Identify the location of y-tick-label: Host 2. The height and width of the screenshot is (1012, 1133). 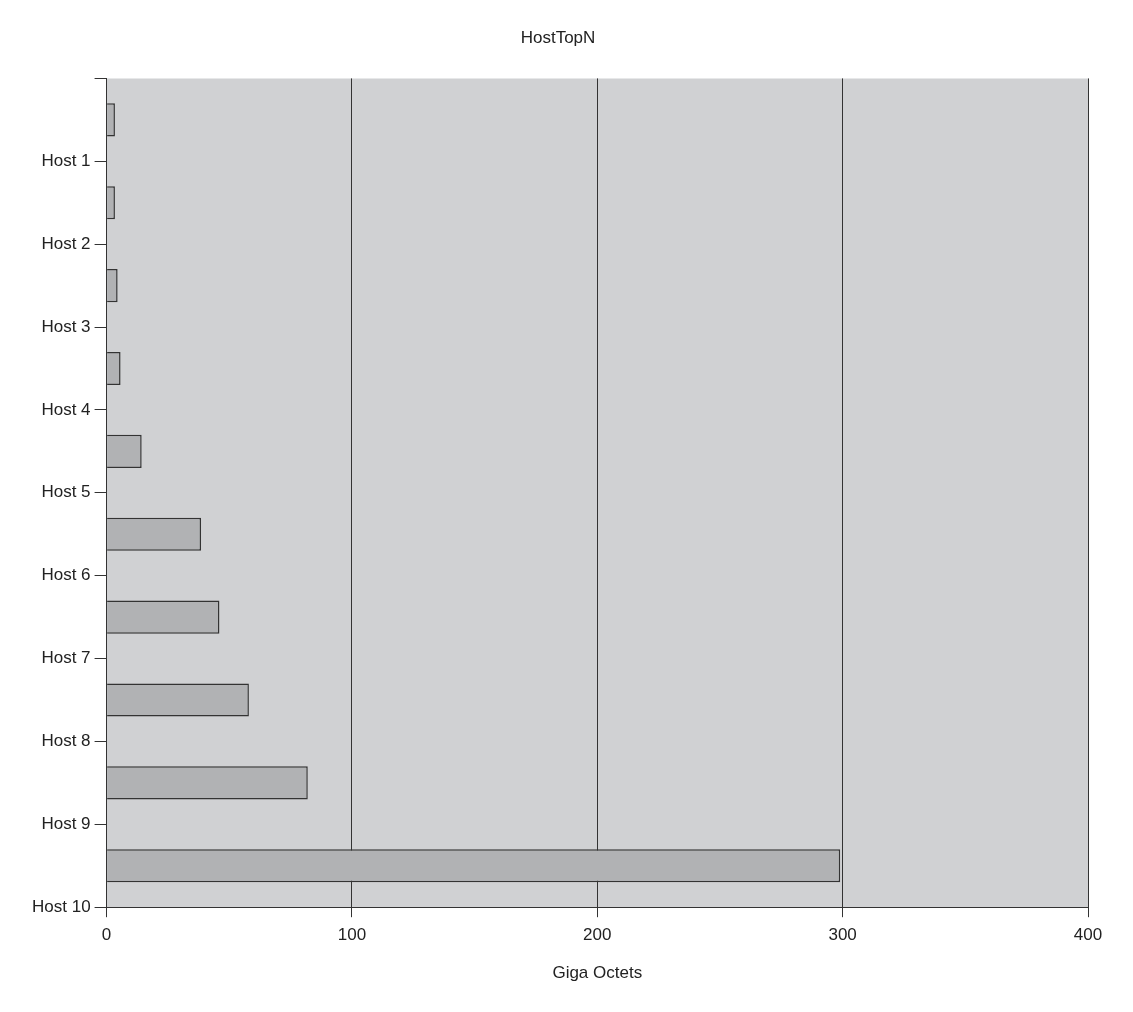
(66, 243).